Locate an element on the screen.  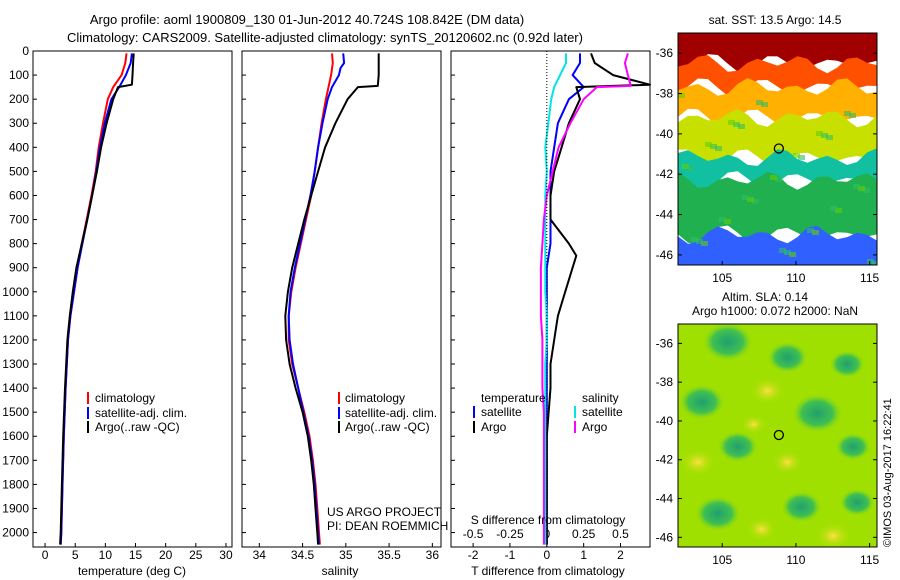
y-tick-label: 2000 is located at coordinates (15, 533).